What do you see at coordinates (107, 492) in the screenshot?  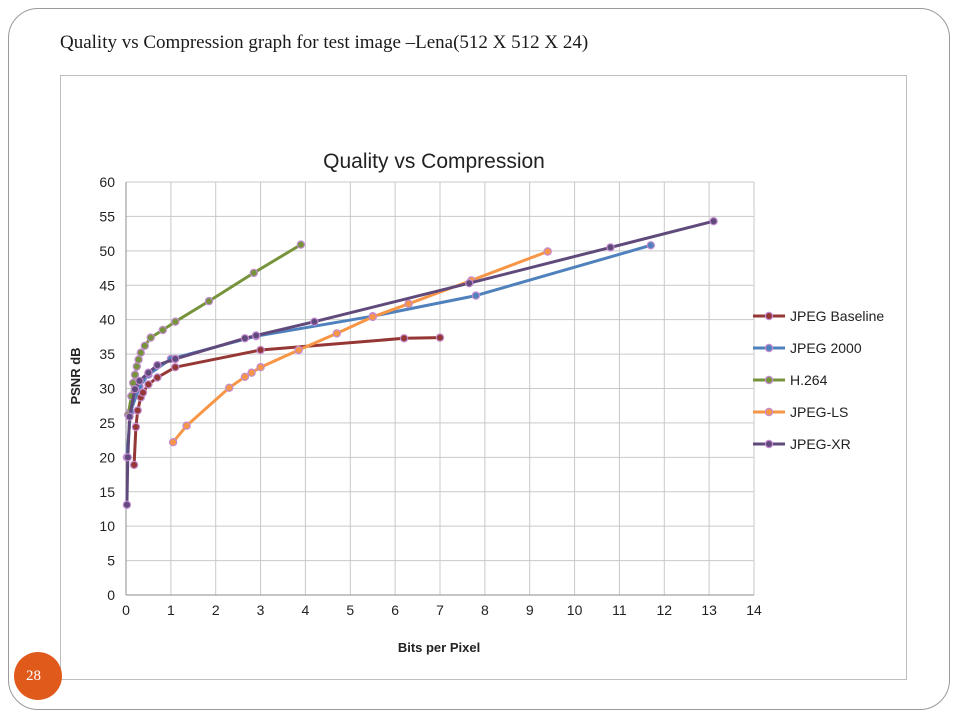 I see `y-tick-label: 15` at bounding box center [107, 492].